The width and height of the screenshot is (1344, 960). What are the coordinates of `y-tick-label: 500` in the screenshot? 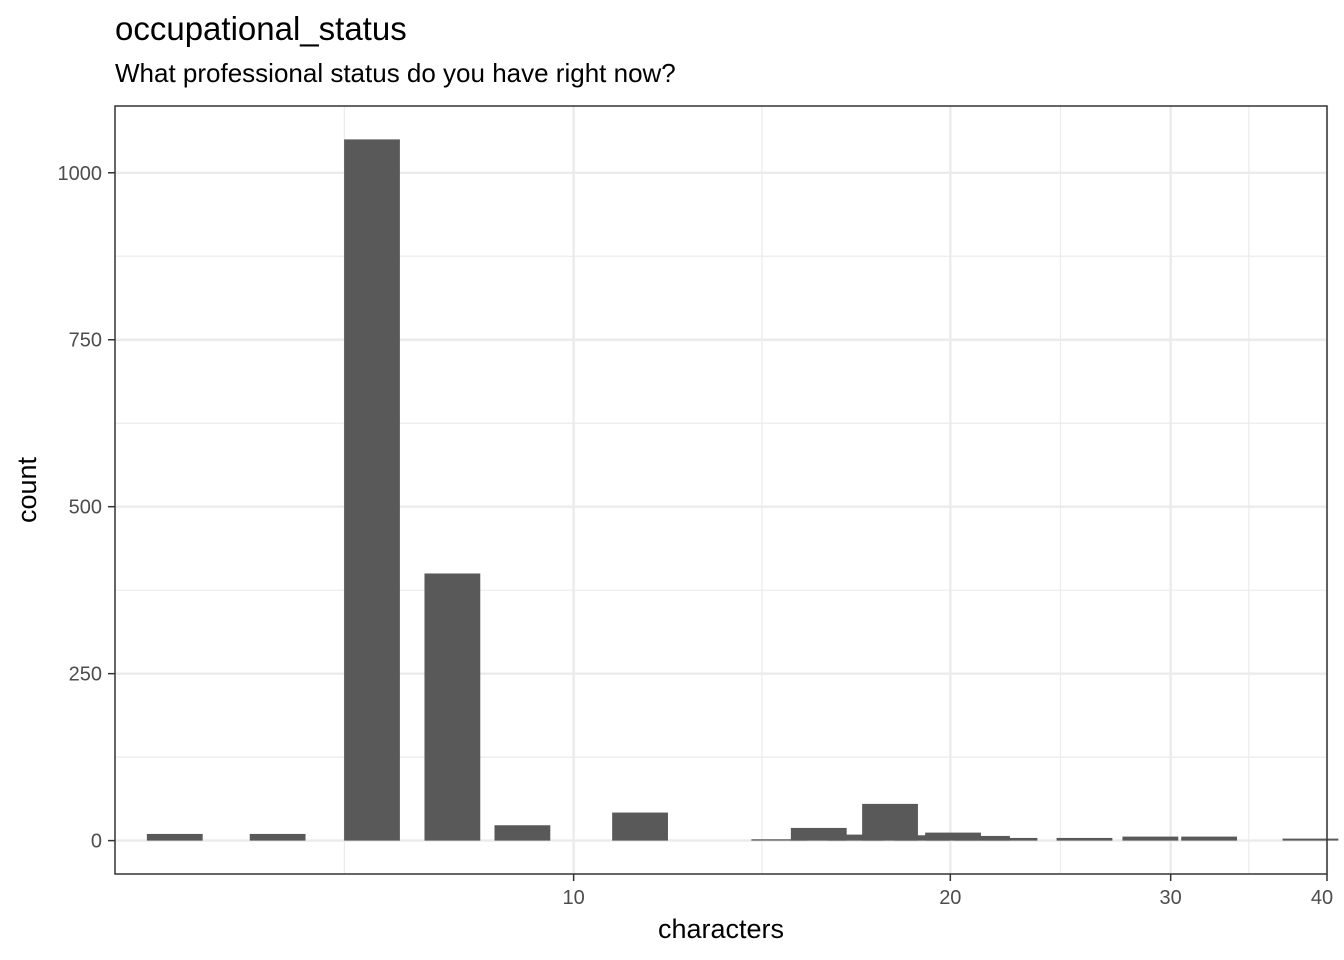 It's located at (85, 508).